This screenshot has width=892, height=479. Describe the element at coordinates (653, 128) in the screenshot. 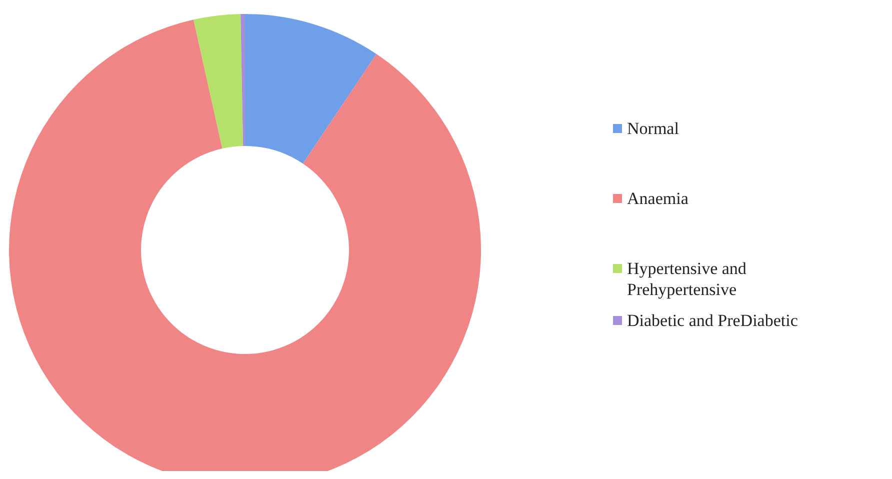

I see `legend-label: Normal` at that location.